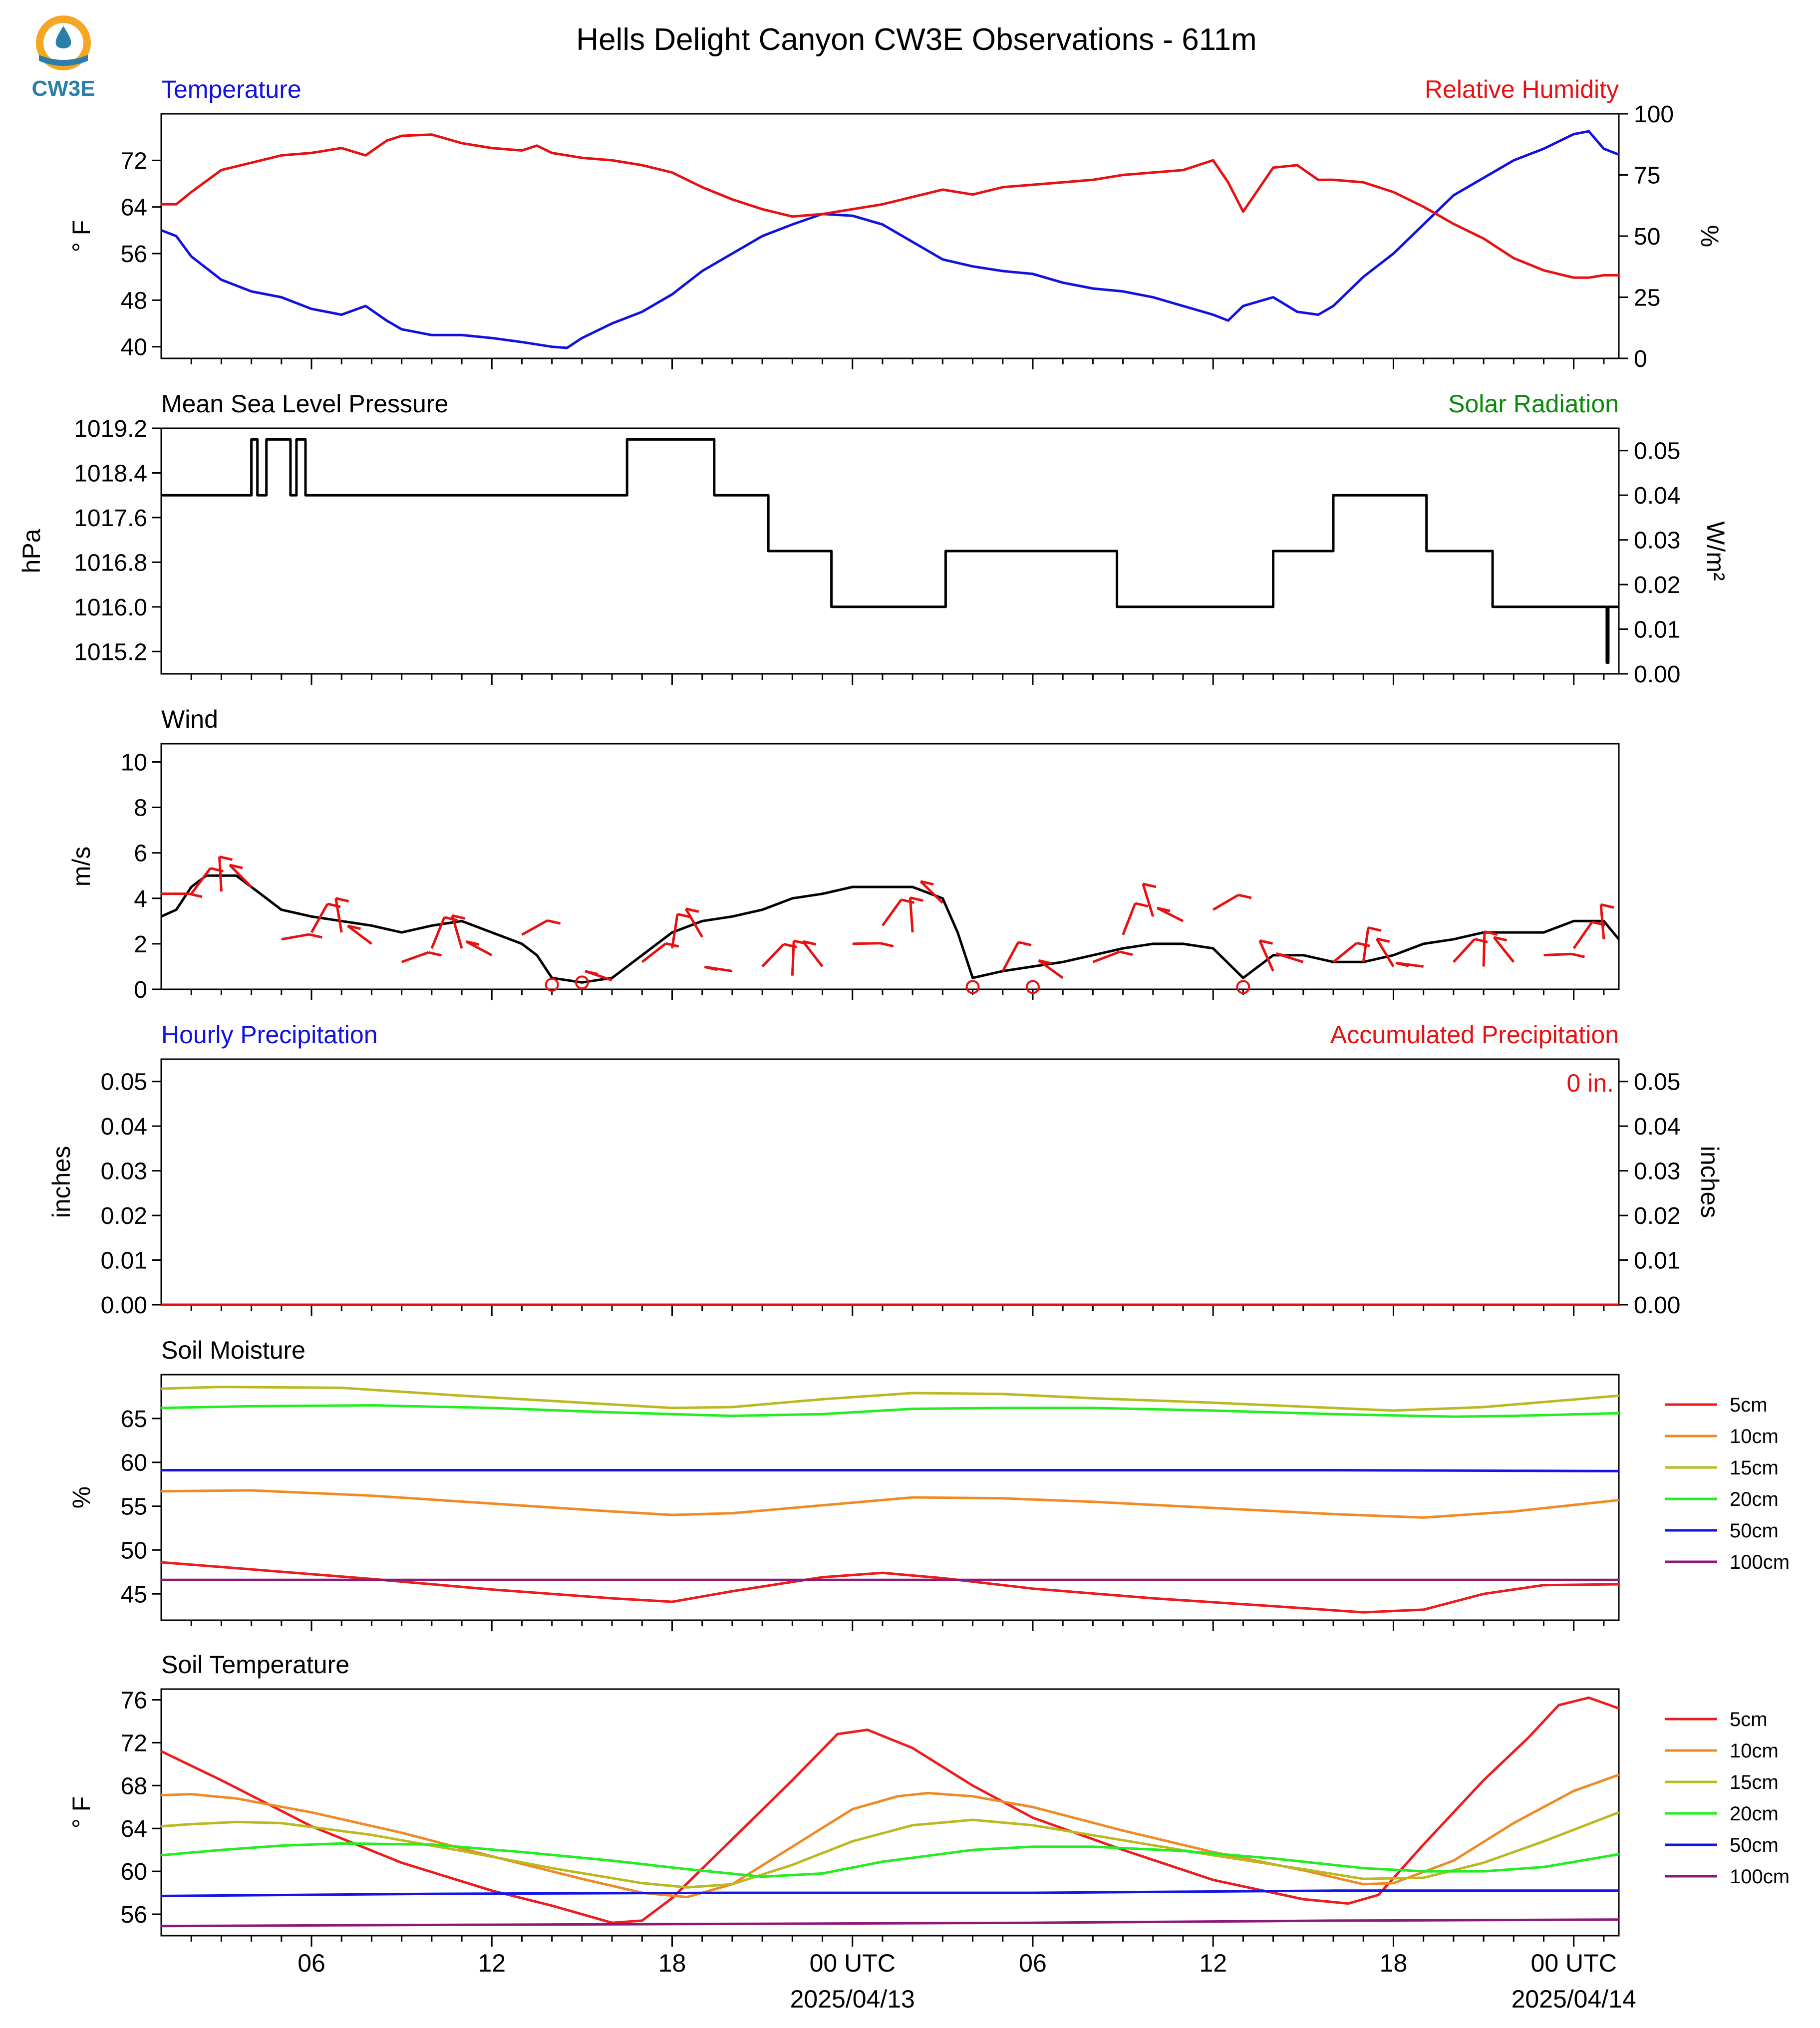 Image resolution: width=1820 pixels, height=2028 pixels. What do you see at coordinates (134, 1743) in the screenshot?
I see `y-tick-label: 72` at bounding box center [134, 1743].